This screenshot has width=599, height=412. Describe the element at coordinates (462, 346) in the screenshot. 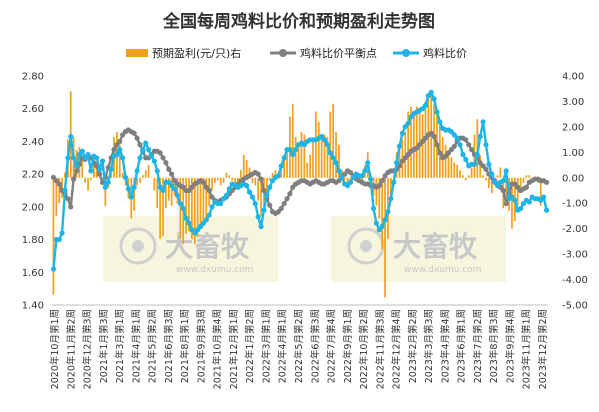

I see `x-tick-label: 2023年6月第1周` at that location.